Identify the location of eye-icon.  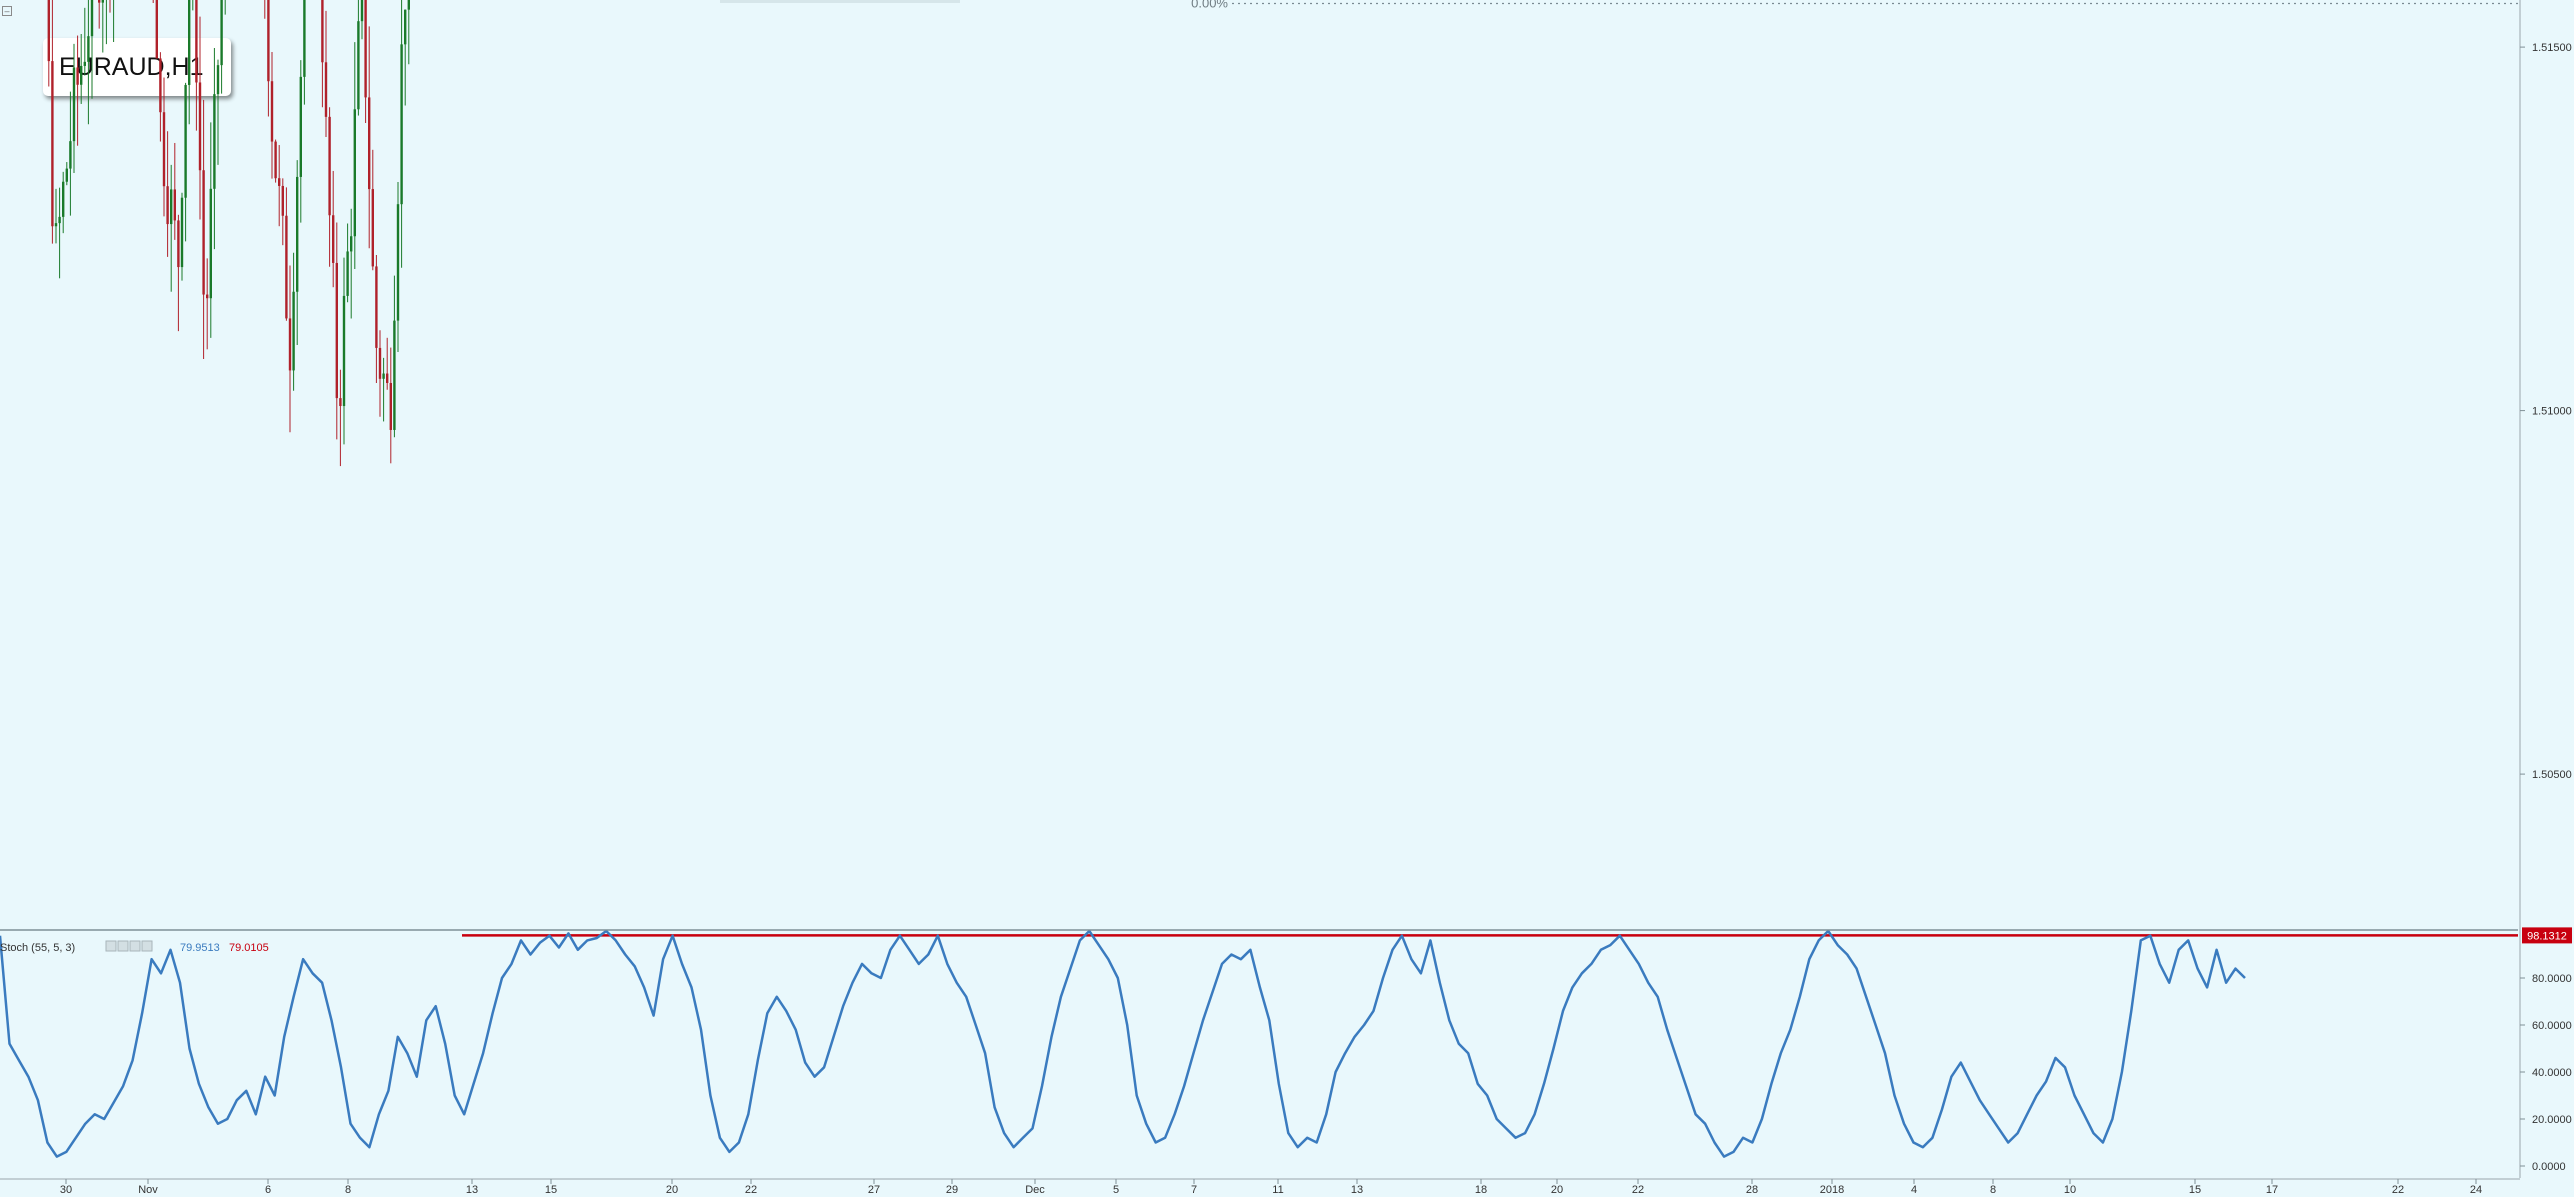
(111, 946).